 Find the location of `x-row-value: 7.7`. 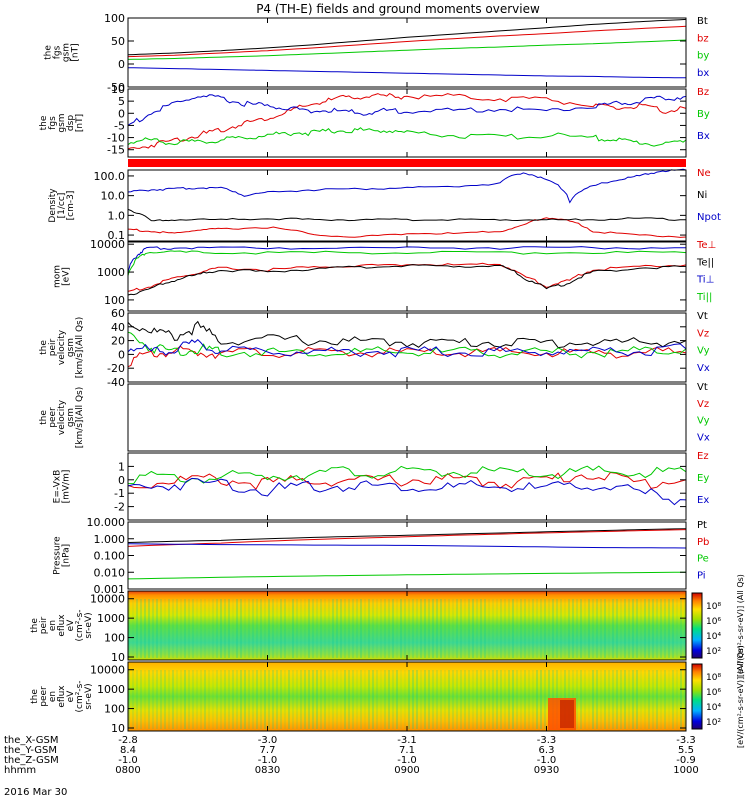

x-row-value: 7.7 is located at coordinates (268, 750).